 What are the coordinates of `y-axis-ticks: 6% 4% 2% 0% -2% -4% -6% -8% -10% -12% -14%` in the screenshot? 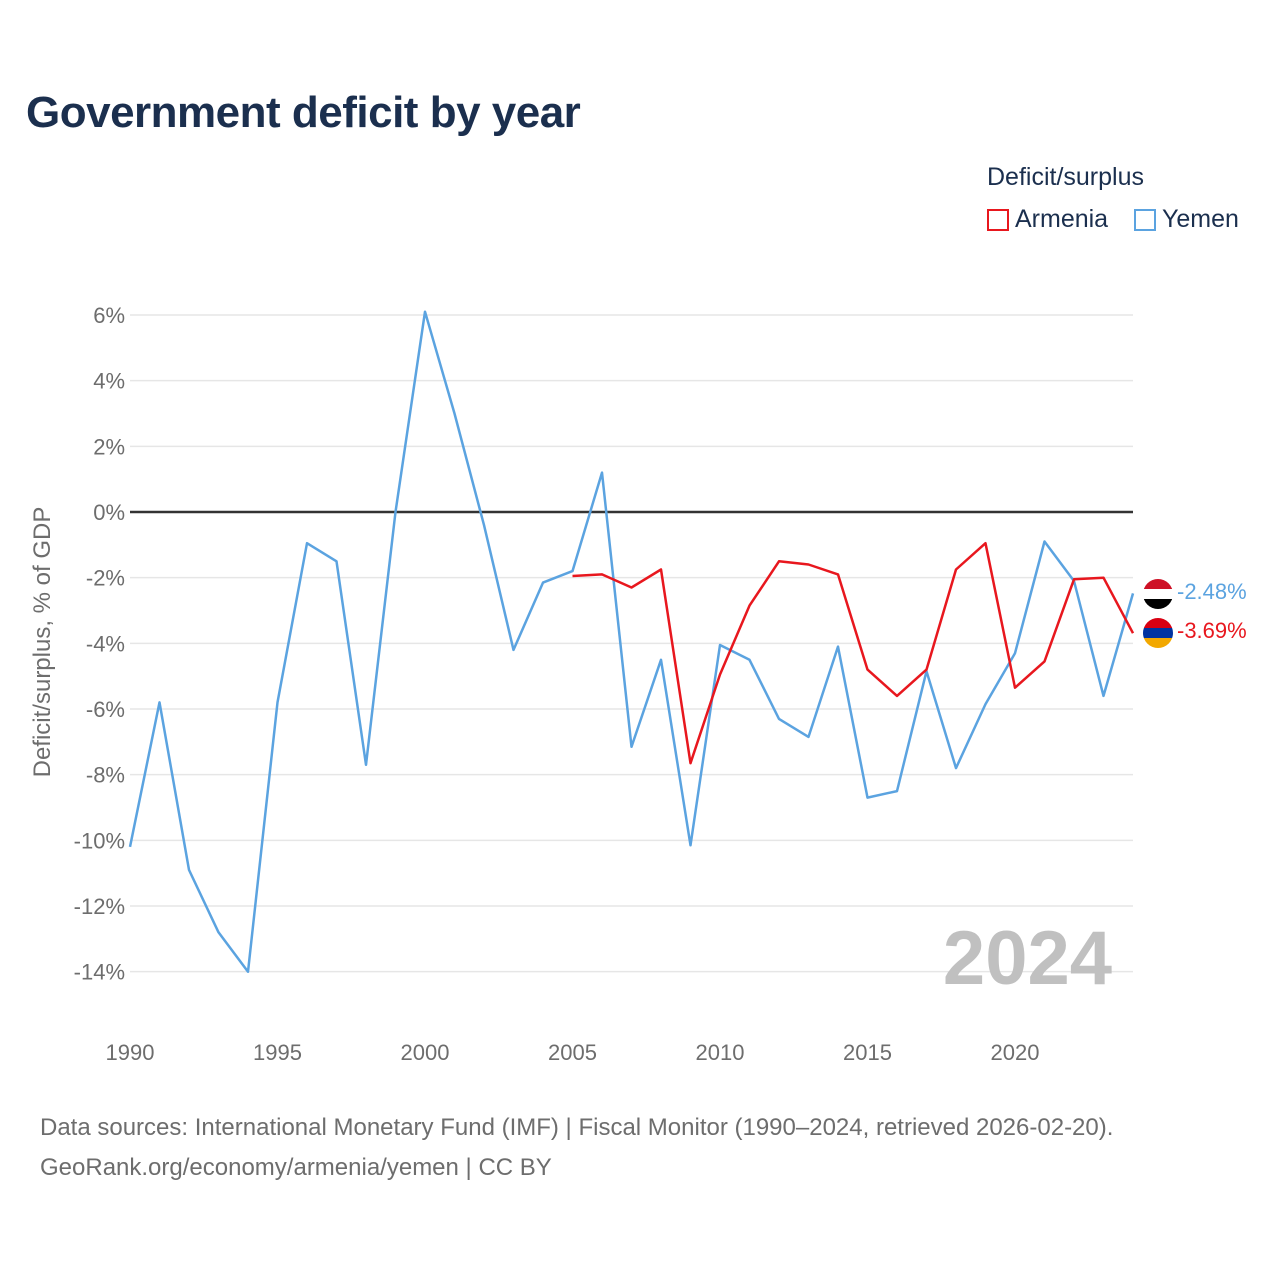 It's located at (99, 644).